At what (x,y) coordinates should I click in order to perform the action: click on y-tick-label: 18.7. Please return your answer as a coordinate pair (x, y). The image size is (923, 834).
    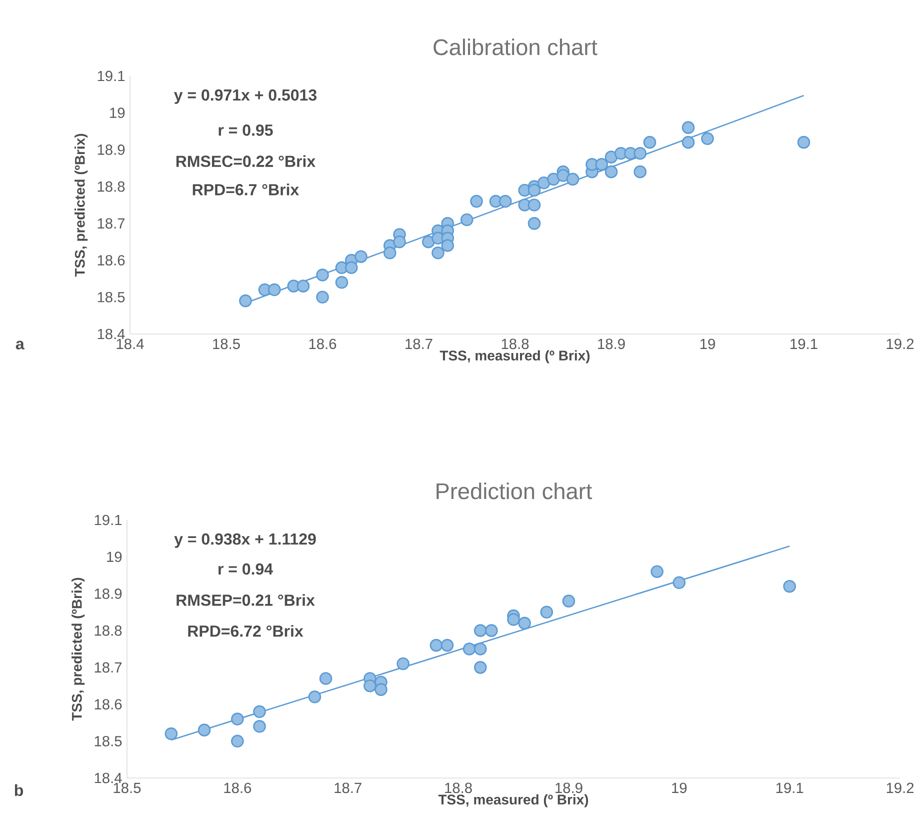
    Looking at the image, I should click on (108, 667).